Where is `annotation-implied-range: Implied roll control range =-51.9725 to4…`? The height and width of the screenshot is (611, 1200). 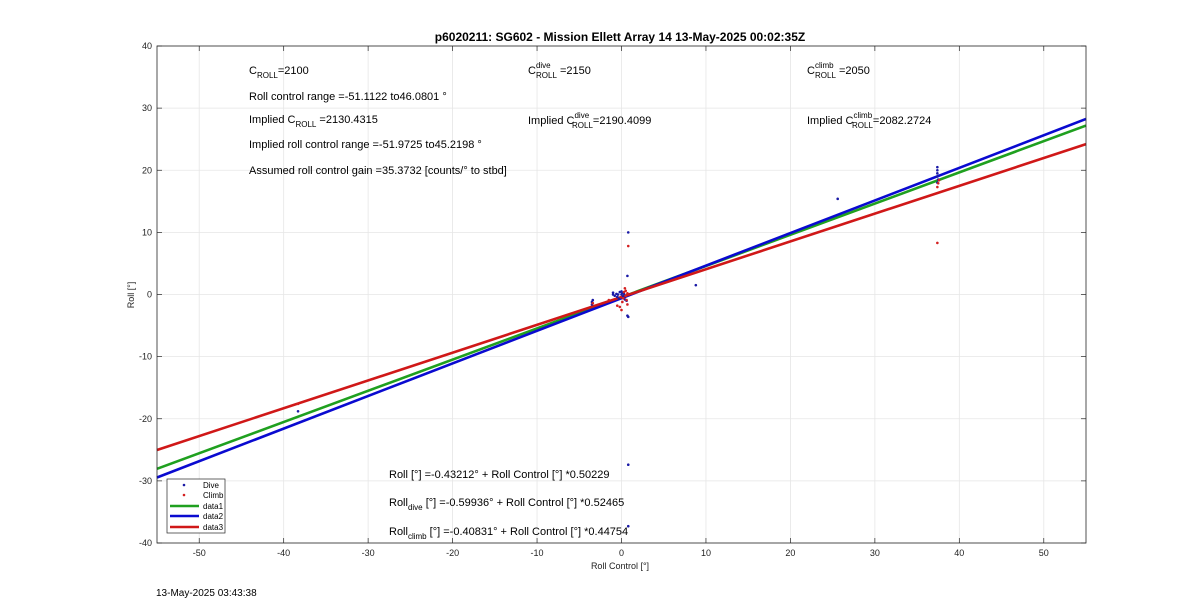 annotation-implied-range: Implied roll control range =-51.9725 to4… is located at coordinates (365, 145).